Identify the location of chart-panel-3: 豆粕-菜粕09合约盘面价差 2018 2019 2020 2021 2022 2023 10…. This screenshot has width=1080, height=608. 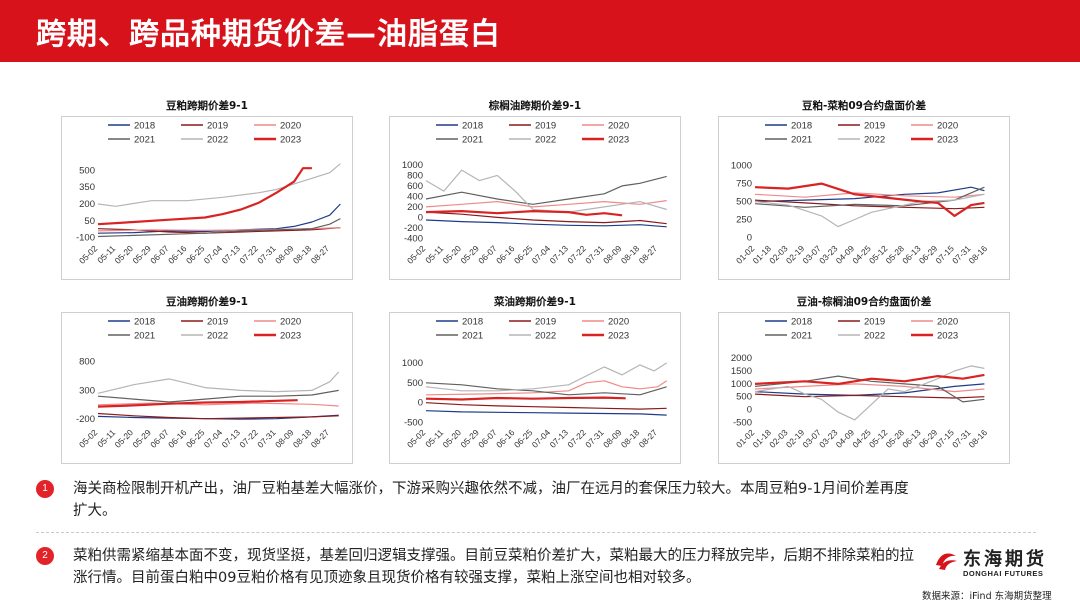
(864, 189).